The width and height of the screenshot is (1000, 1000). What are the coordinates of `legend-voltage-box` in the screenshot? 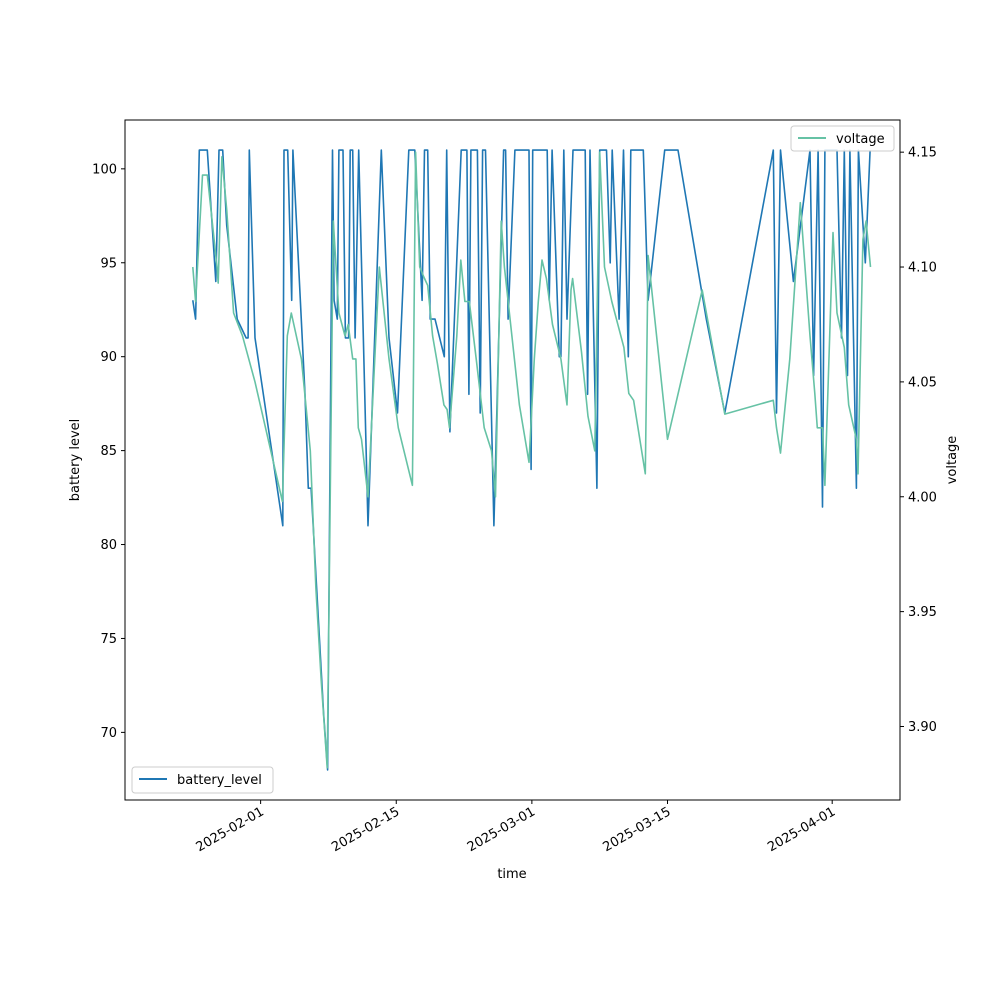 It's located at (842, 138).